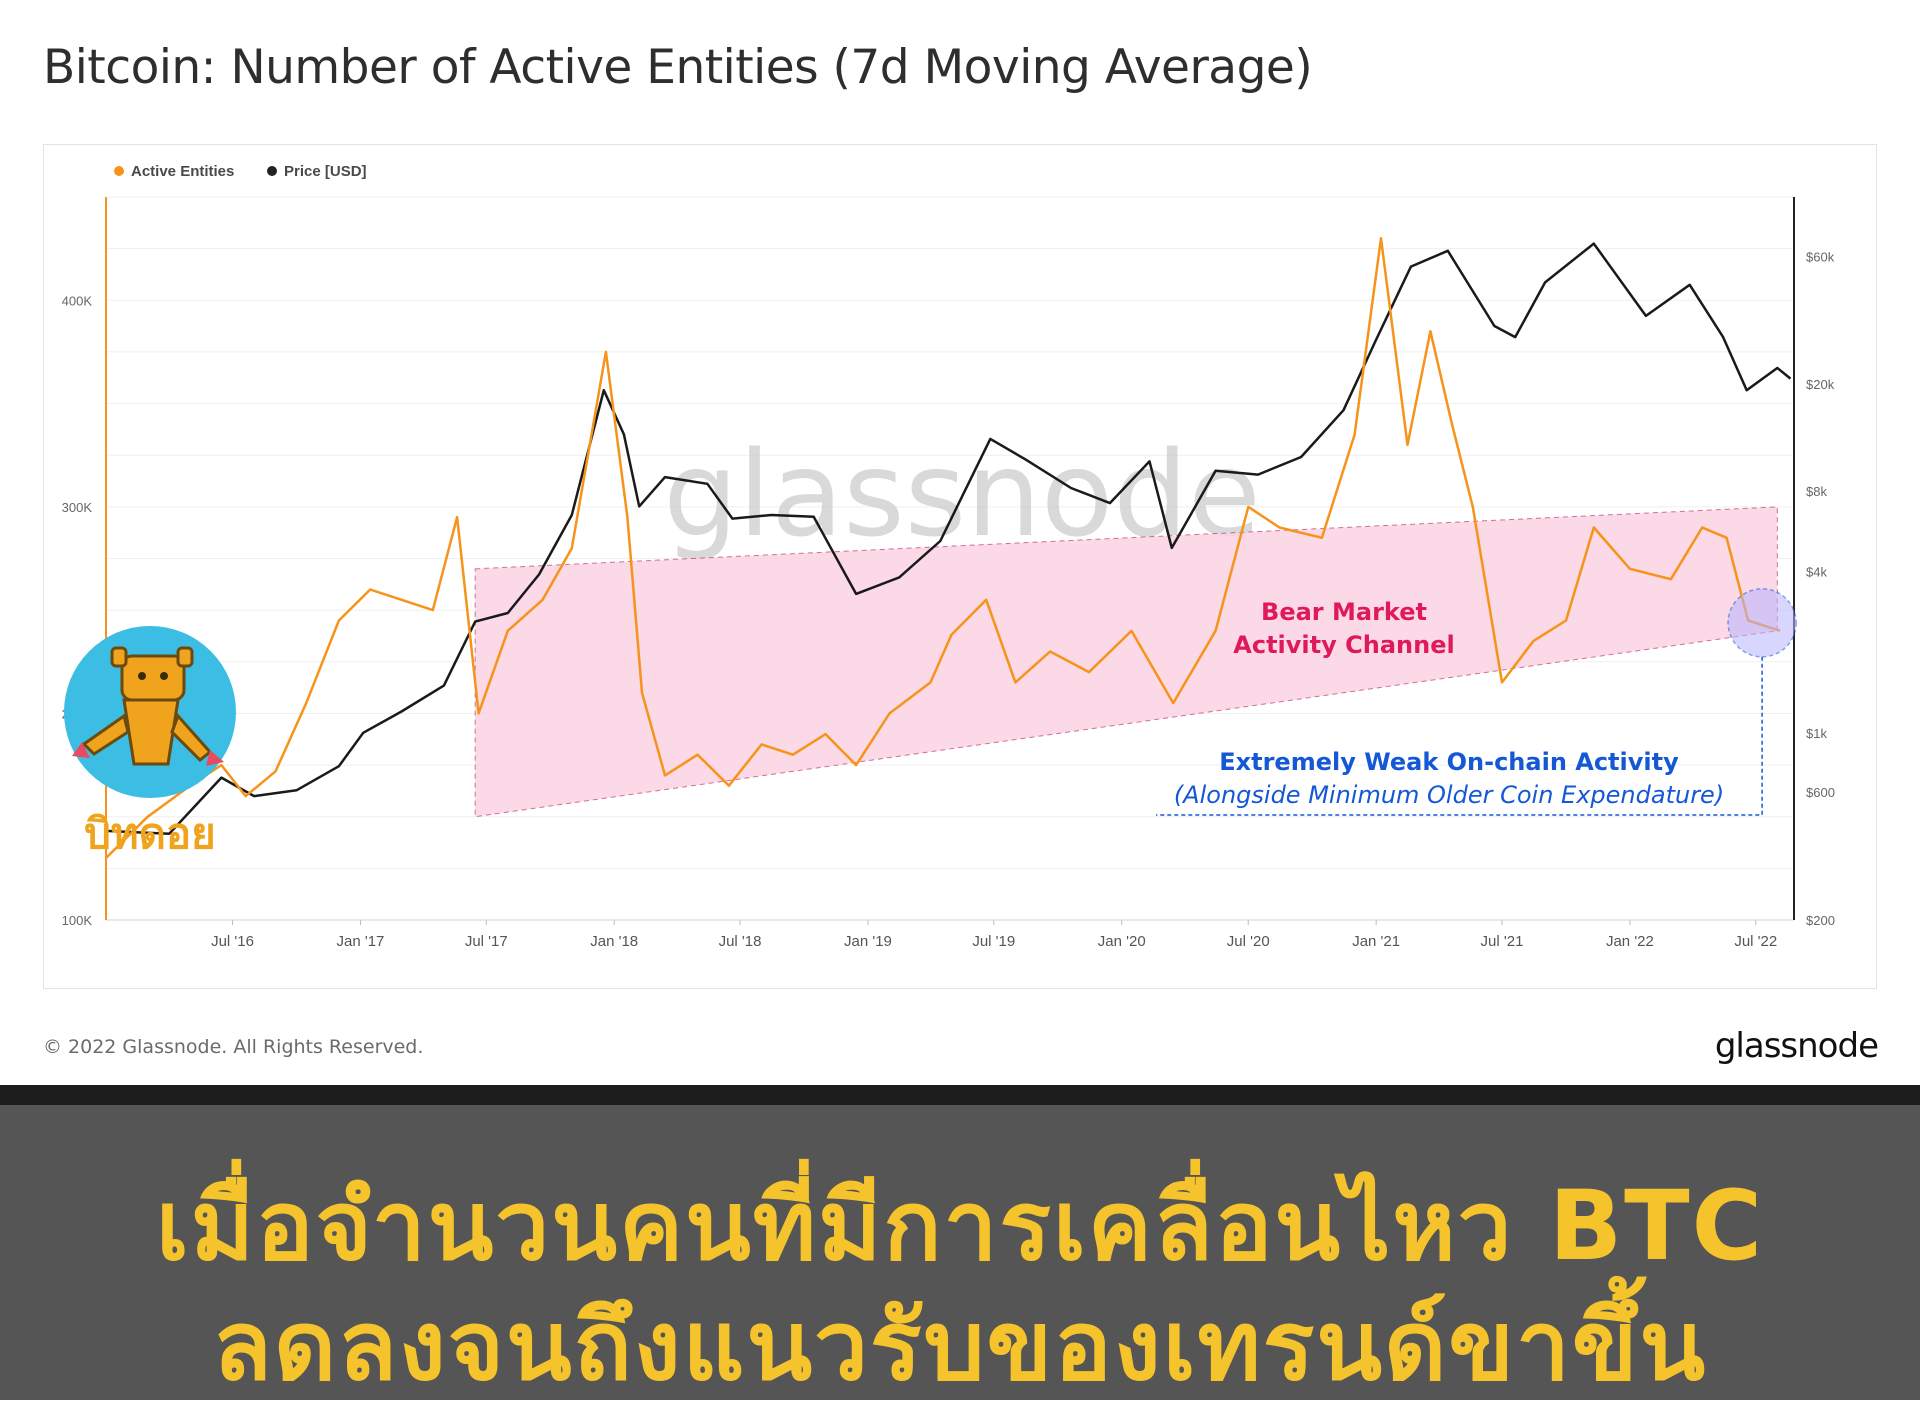 This screenshot has height=1422, width=1920. Describe the element at coordinates (77, 300) in the screenshot. I see `y-left-tick-label: 400K` at that location.